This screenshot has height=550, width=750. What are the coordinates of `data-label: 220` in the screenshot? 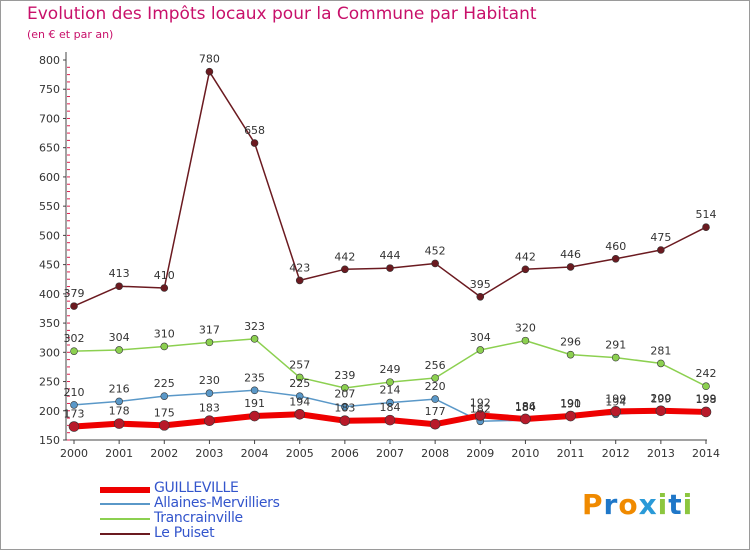 It's located at (435, 386).